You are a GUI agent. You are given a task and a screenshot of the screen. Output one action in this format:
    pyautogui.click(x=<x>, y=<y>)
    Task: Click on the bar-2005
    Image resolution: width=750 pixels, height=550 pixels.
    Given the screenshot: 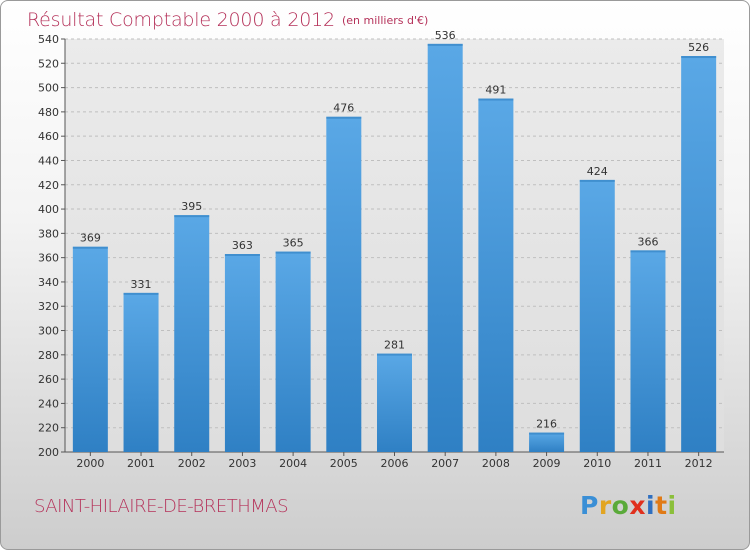 What is the action you would take?
    pyautogui.click(x=344, y=284)
    